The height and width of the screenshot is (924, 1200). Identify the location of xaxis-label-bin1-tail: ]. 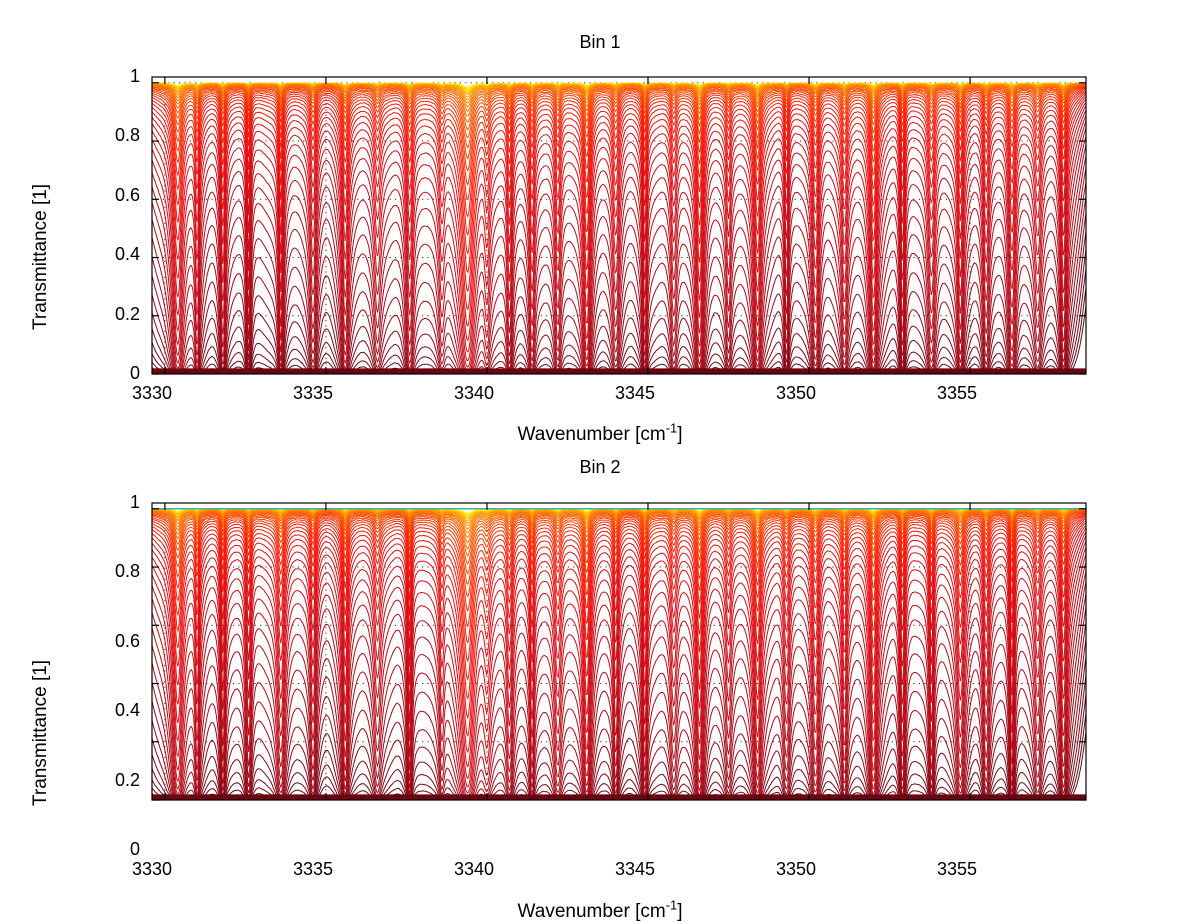
(680, 434).